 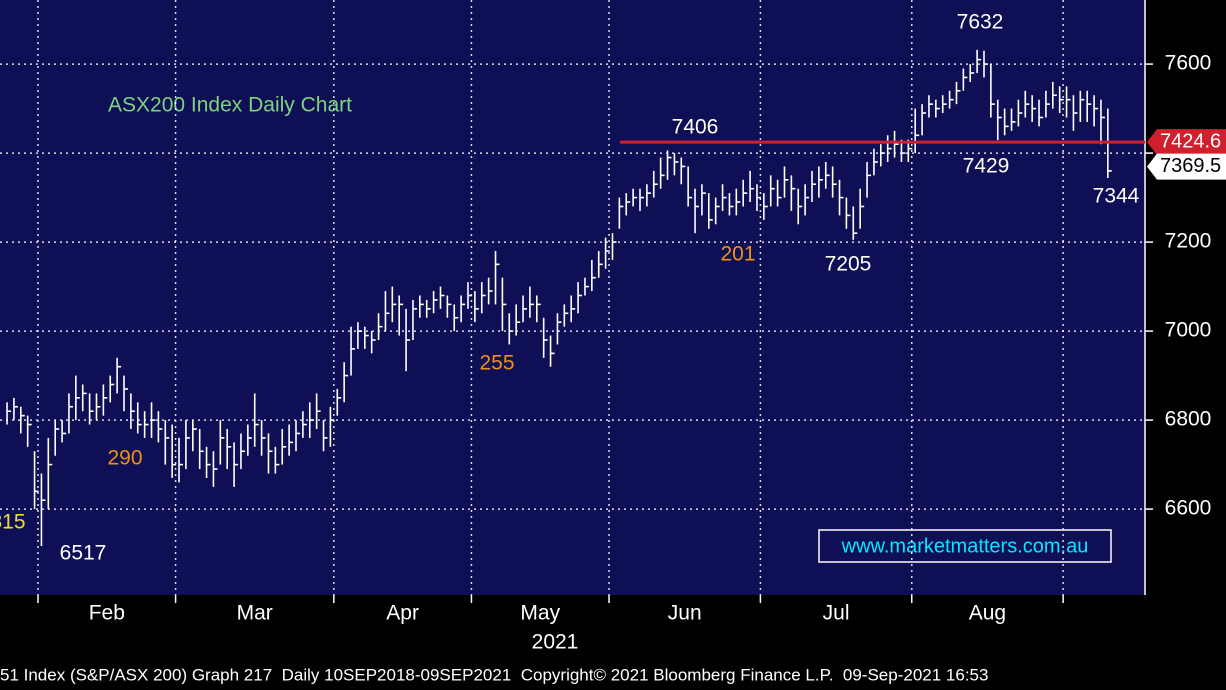 What do you see at coordinates (1116, 196) in the screenshot?
I see `annotation: 7344` at bounding box center [1116, 196].